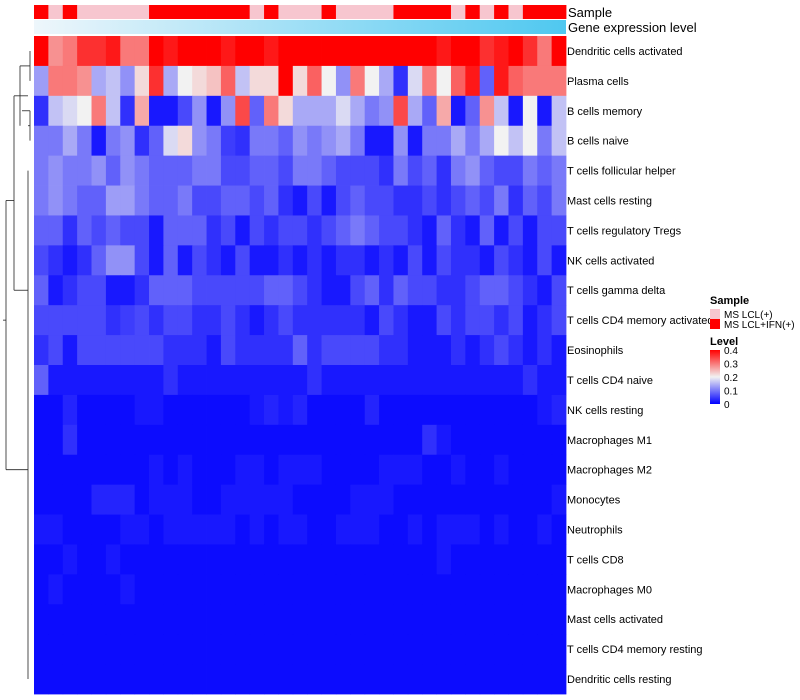 The width and height of the screenshot is (800, 700). I want to click on row-label: T cells follicular helper, so click(621, 172).